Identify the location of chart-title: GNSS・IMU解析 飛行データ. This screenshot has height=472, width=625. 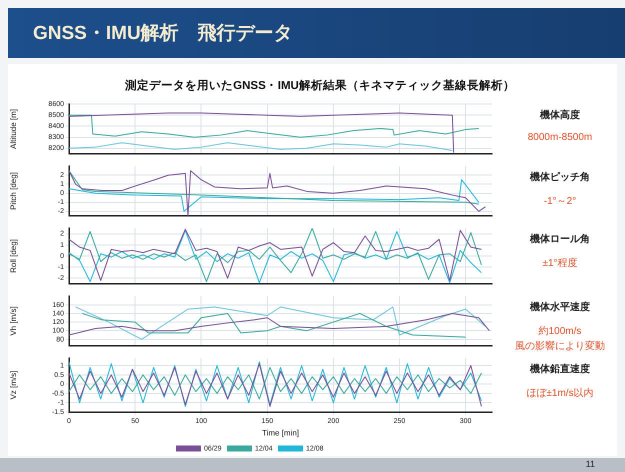
(163, 34).